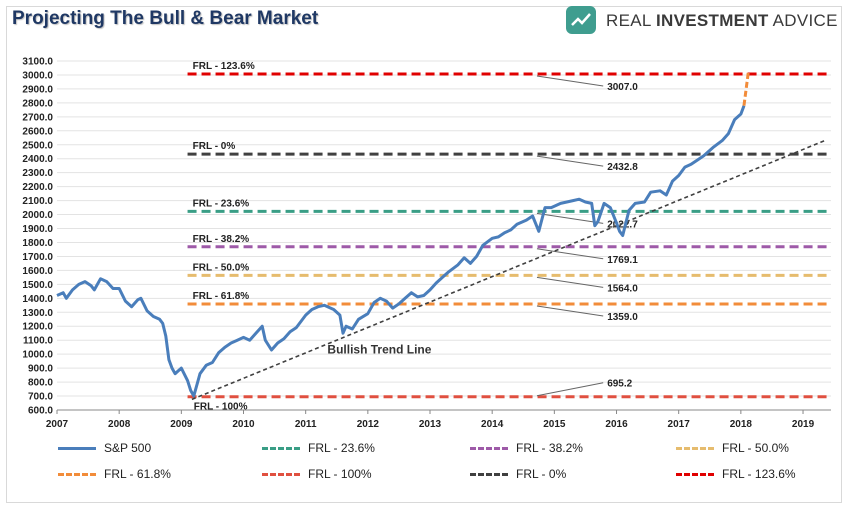  Describe the element at coordinates (243, 424) in the screenshot. I see `x-tick-label: 2010` at that location.